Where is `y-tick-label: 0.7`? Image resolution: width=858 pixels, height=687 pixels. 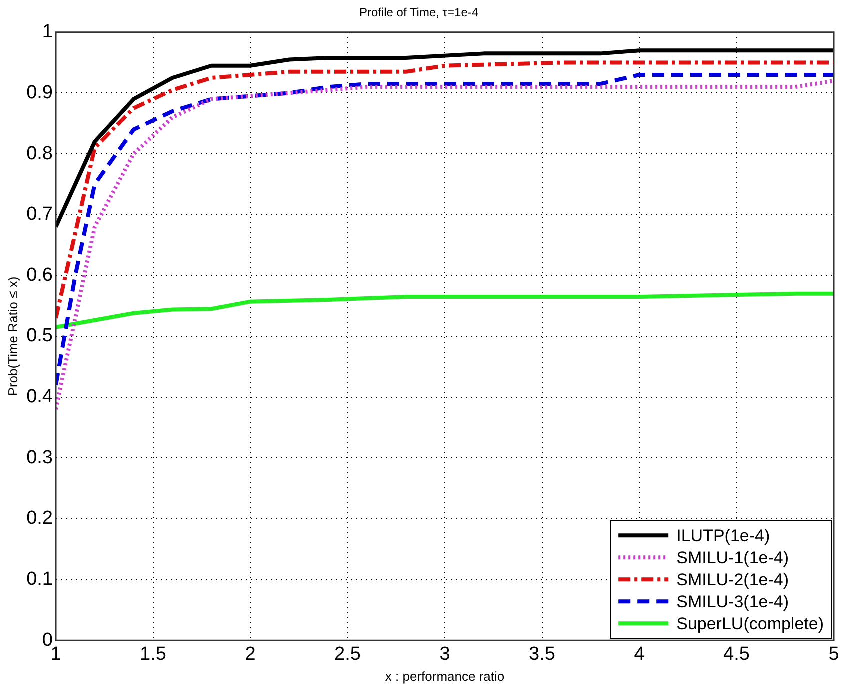
y-tick-label: 0.7 is located at coordinates (40, 215).